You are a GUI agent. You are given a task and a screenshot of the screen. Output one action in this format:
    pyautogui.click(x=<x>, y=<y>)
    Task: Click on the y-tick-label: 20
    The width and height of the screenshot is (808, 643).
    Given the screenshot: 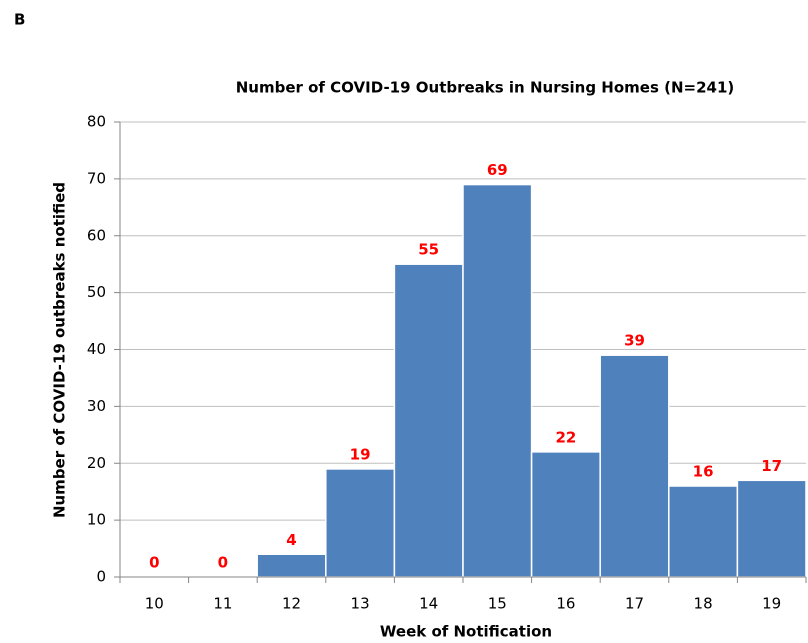 What is the action you would take?
    pyautogui.click(x=96, y=463)
    